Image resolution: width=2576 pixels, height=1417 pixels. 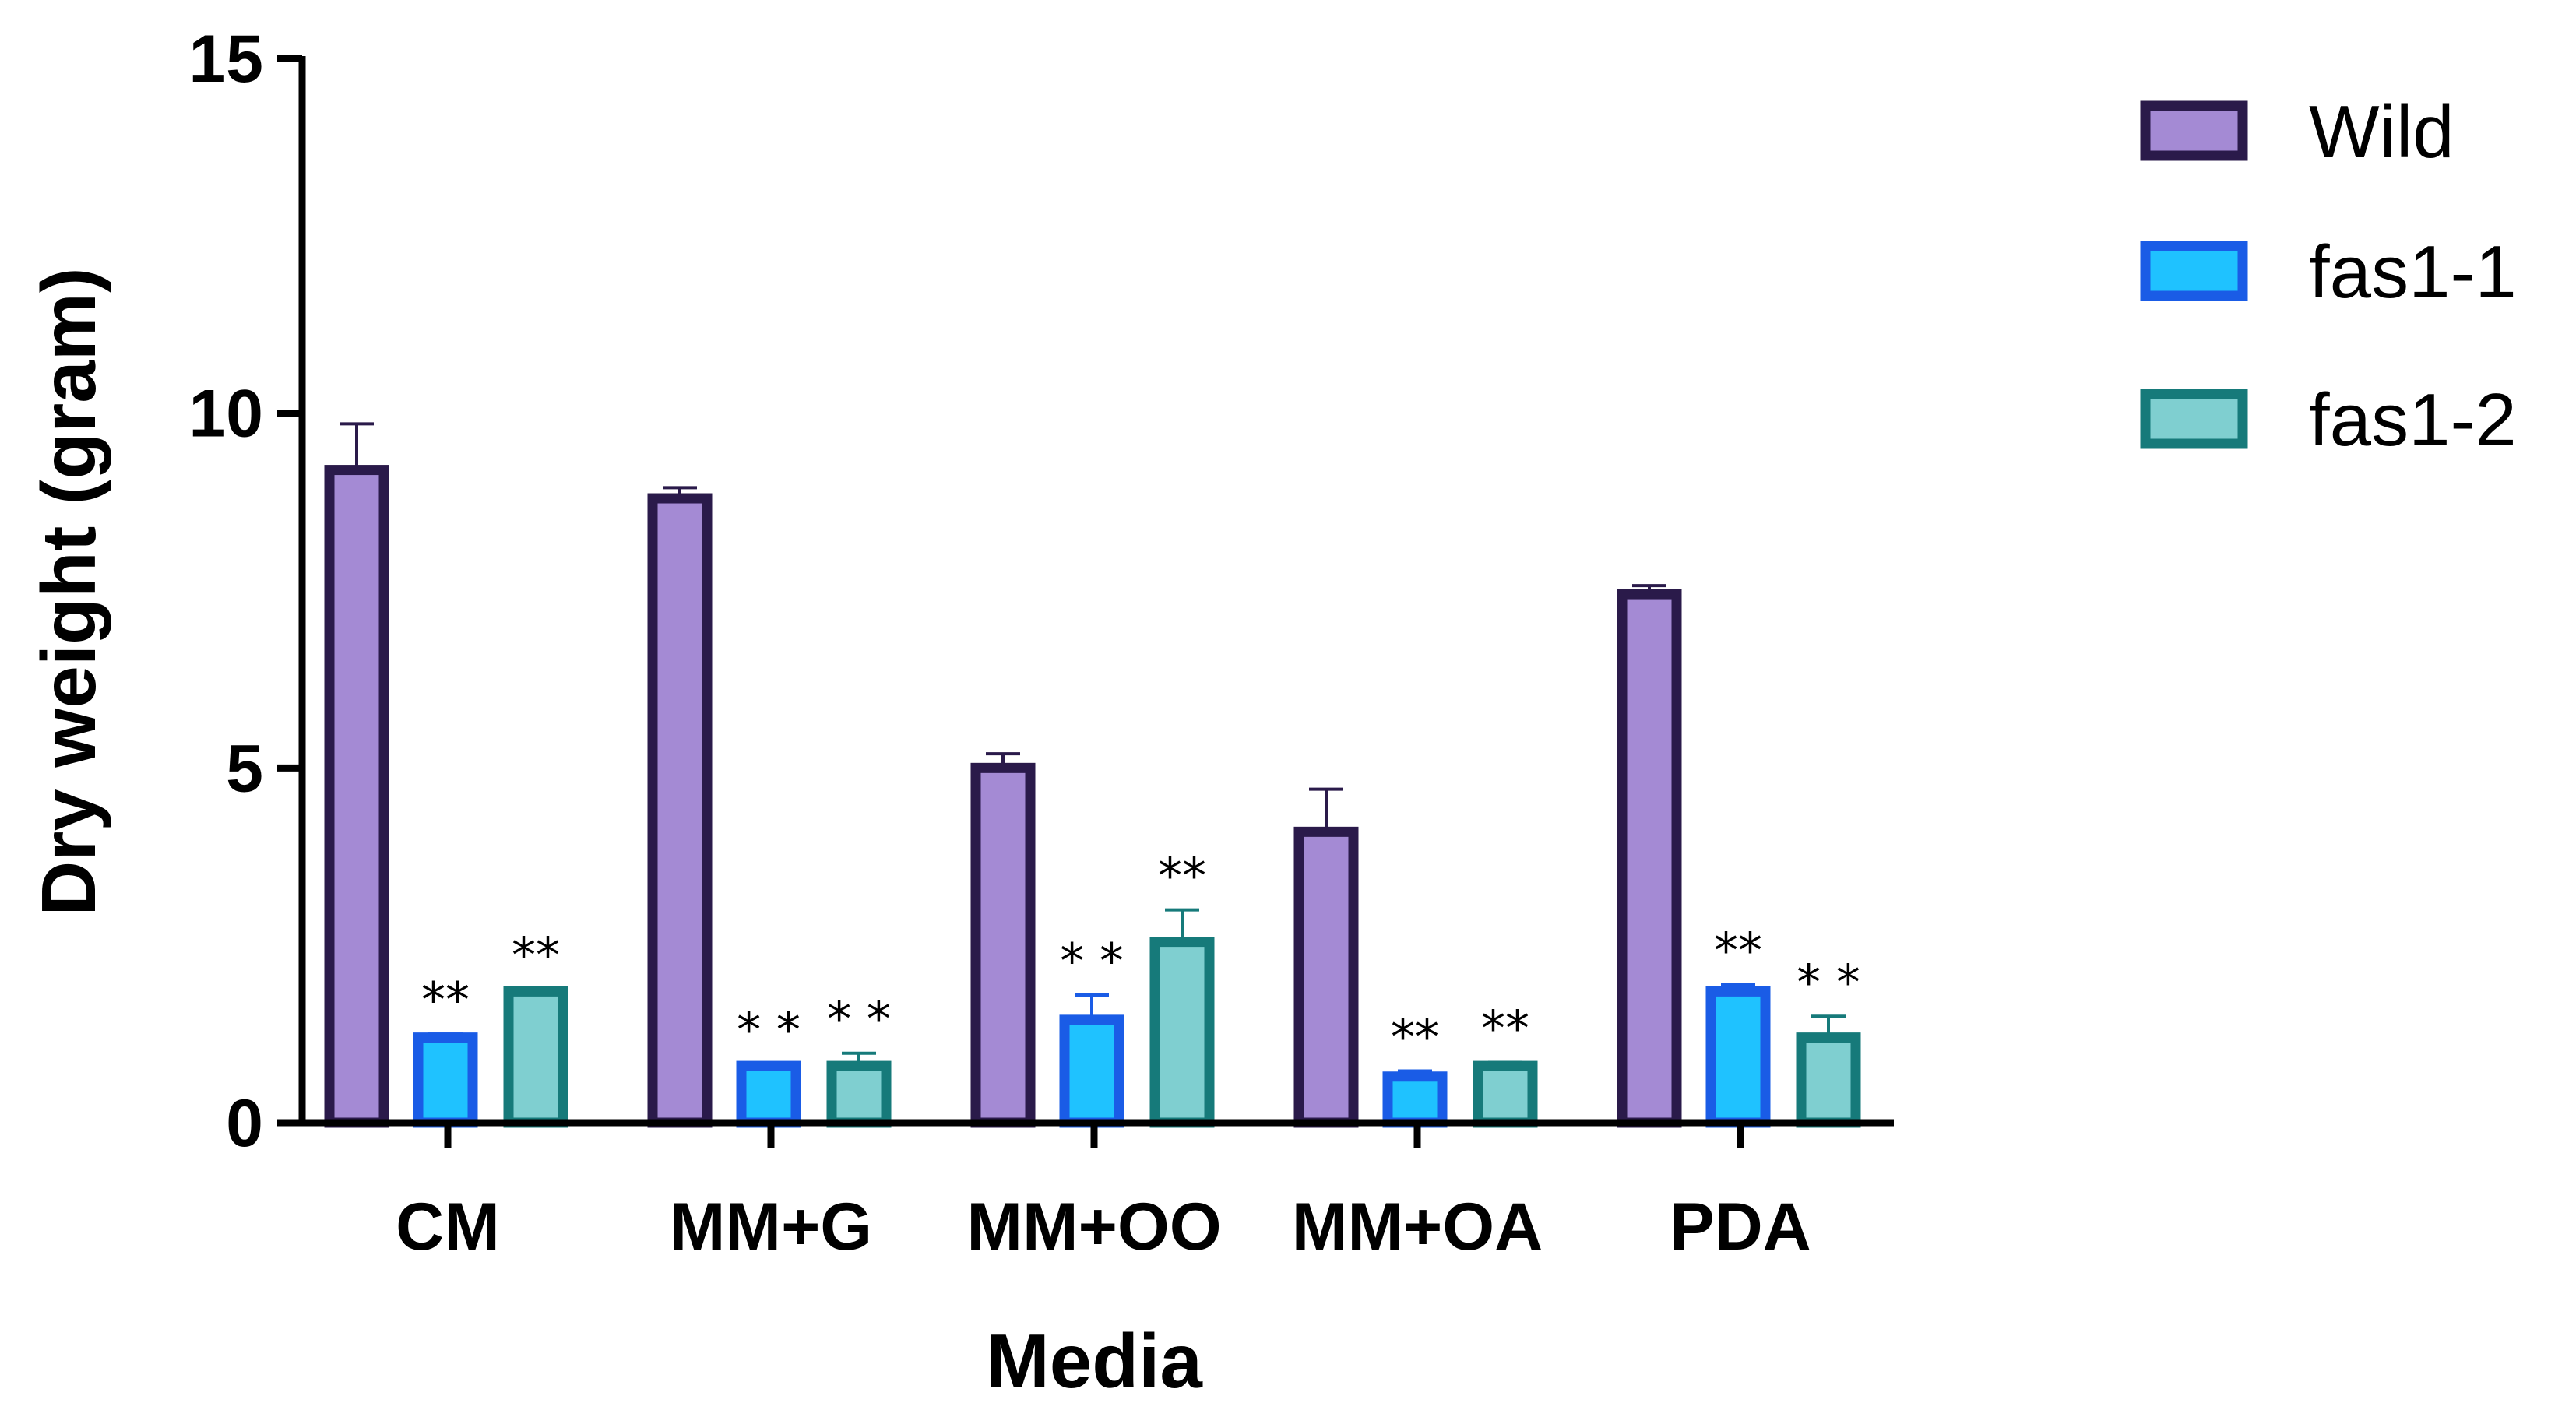 I want to click on y-axis-title: Dry weight (gram), so click(x=68, y=591).